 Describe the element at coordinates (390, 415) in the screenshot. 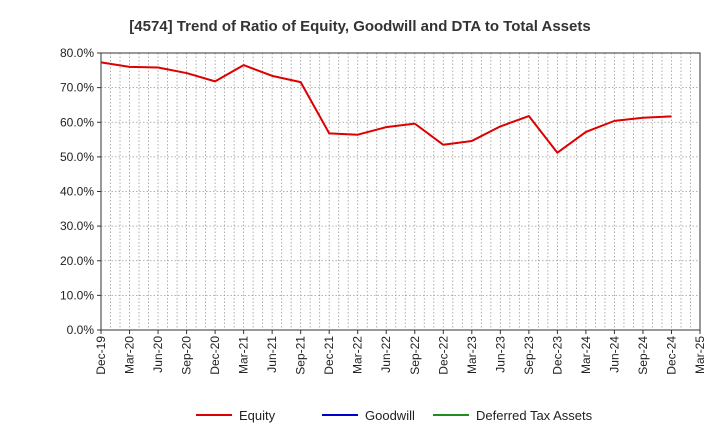

I see `legend-label: Goodwill` at that location.